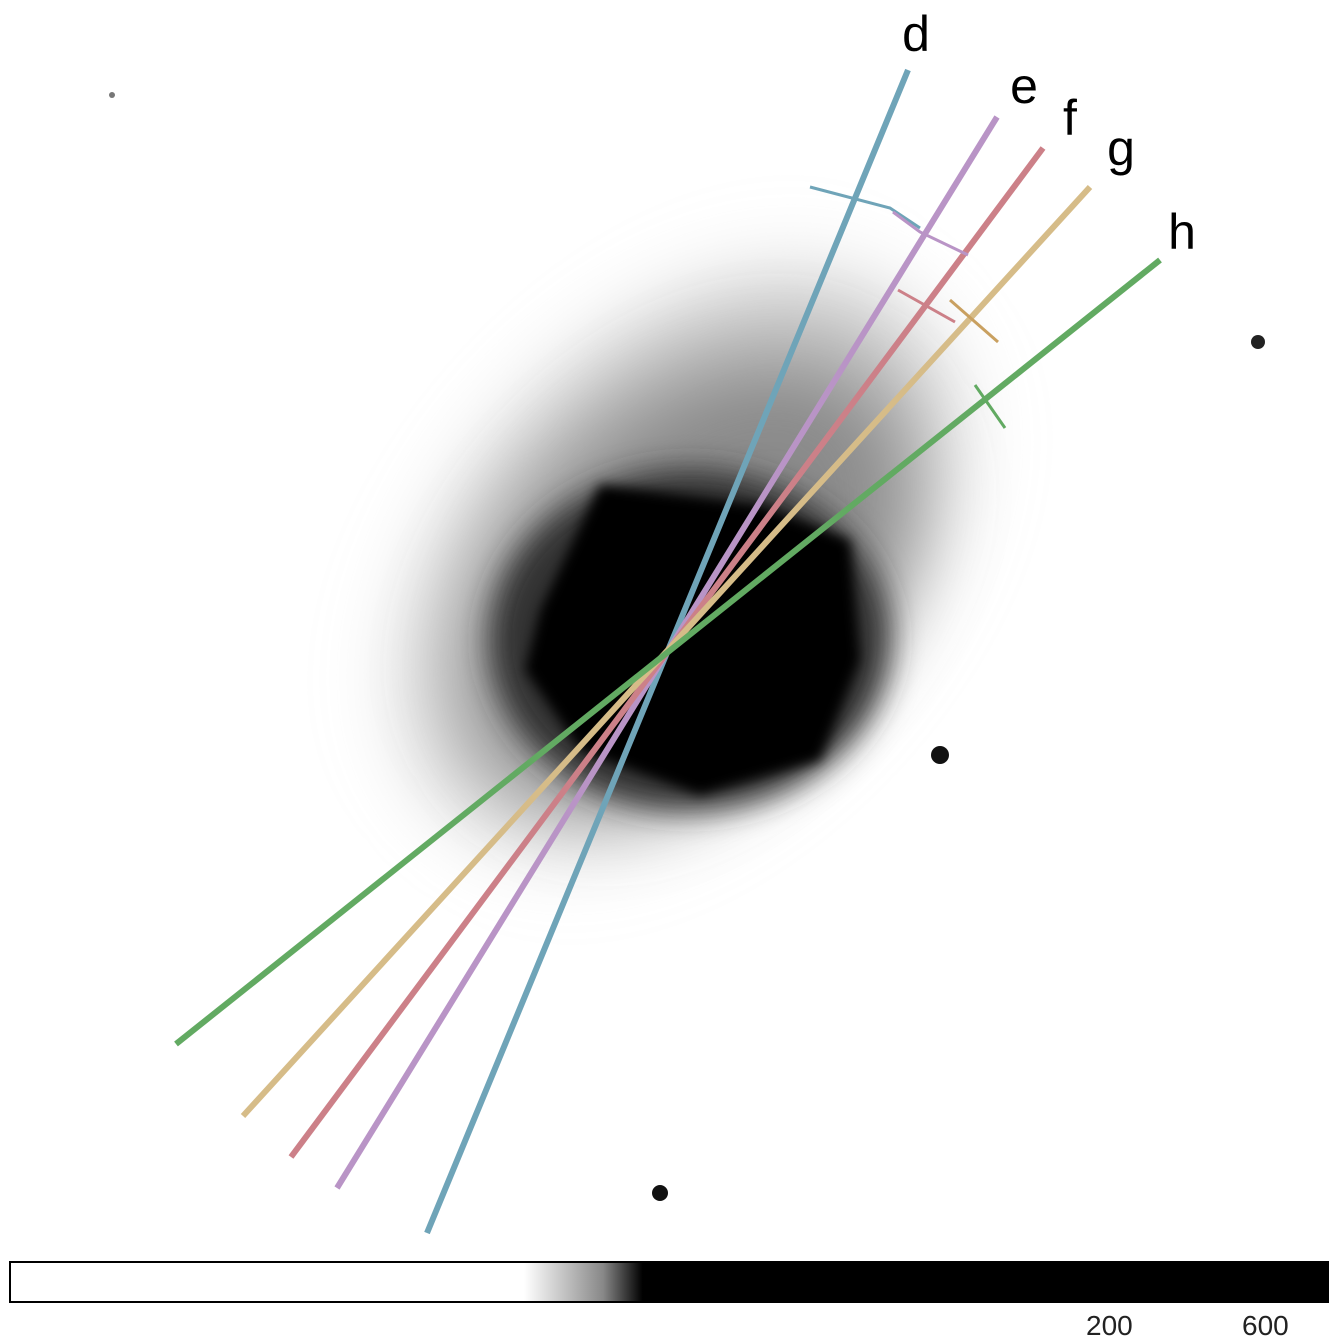  What do you see at coordinates (974, 321) in the screenshot?
I see `edge-mark-g` at bounding box center [974, 321].